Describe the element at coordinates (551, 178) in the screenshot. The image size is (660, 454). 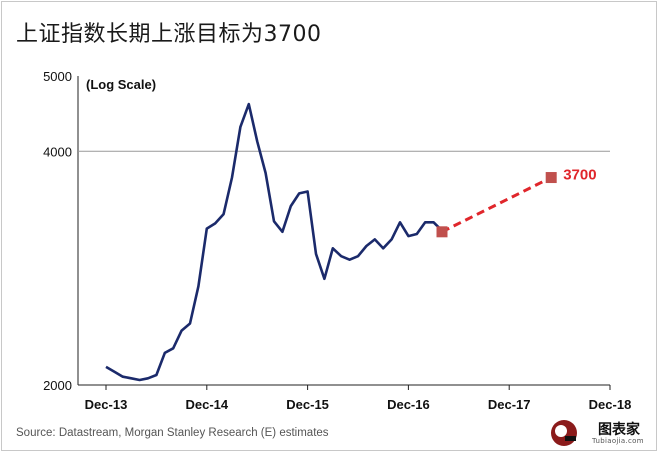
I see `forecast-end-marker` at that location.